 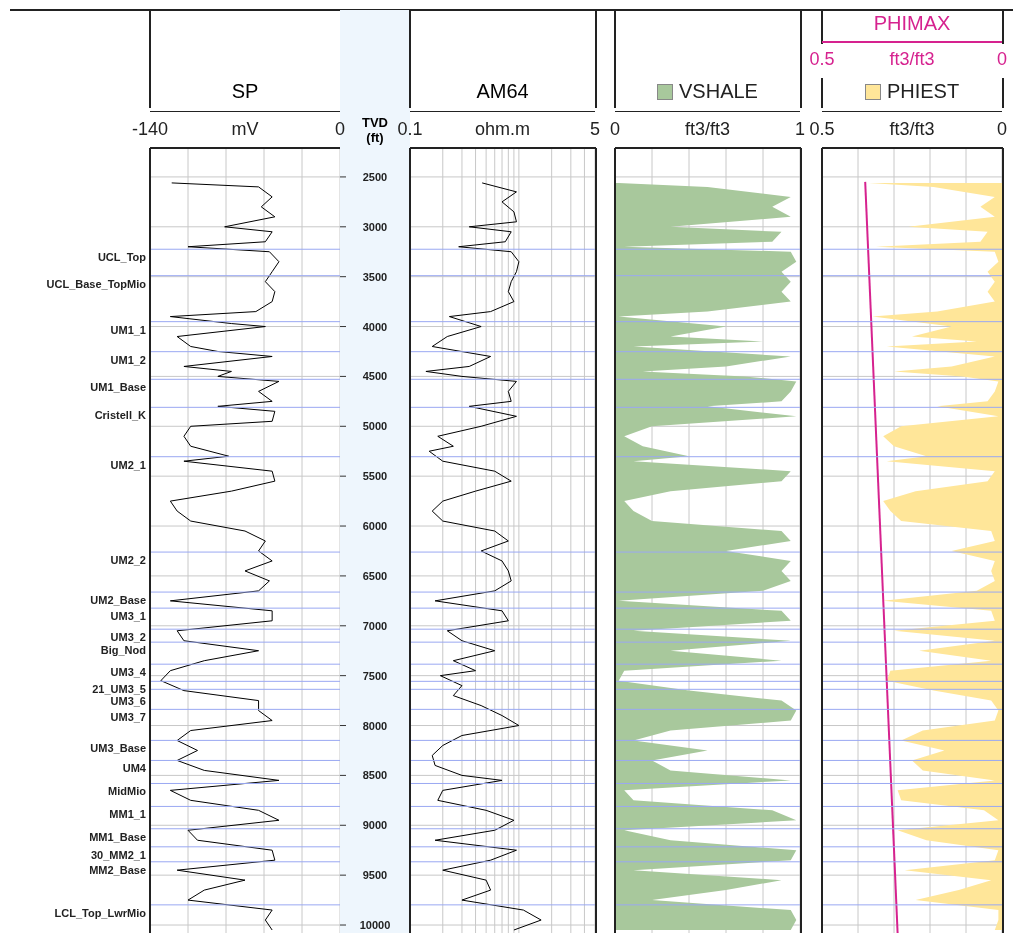 What do you see at coordinates (375, 875) in the screenshot?
I see `y-tick-label: 9500` at bounding box center [375, 875].